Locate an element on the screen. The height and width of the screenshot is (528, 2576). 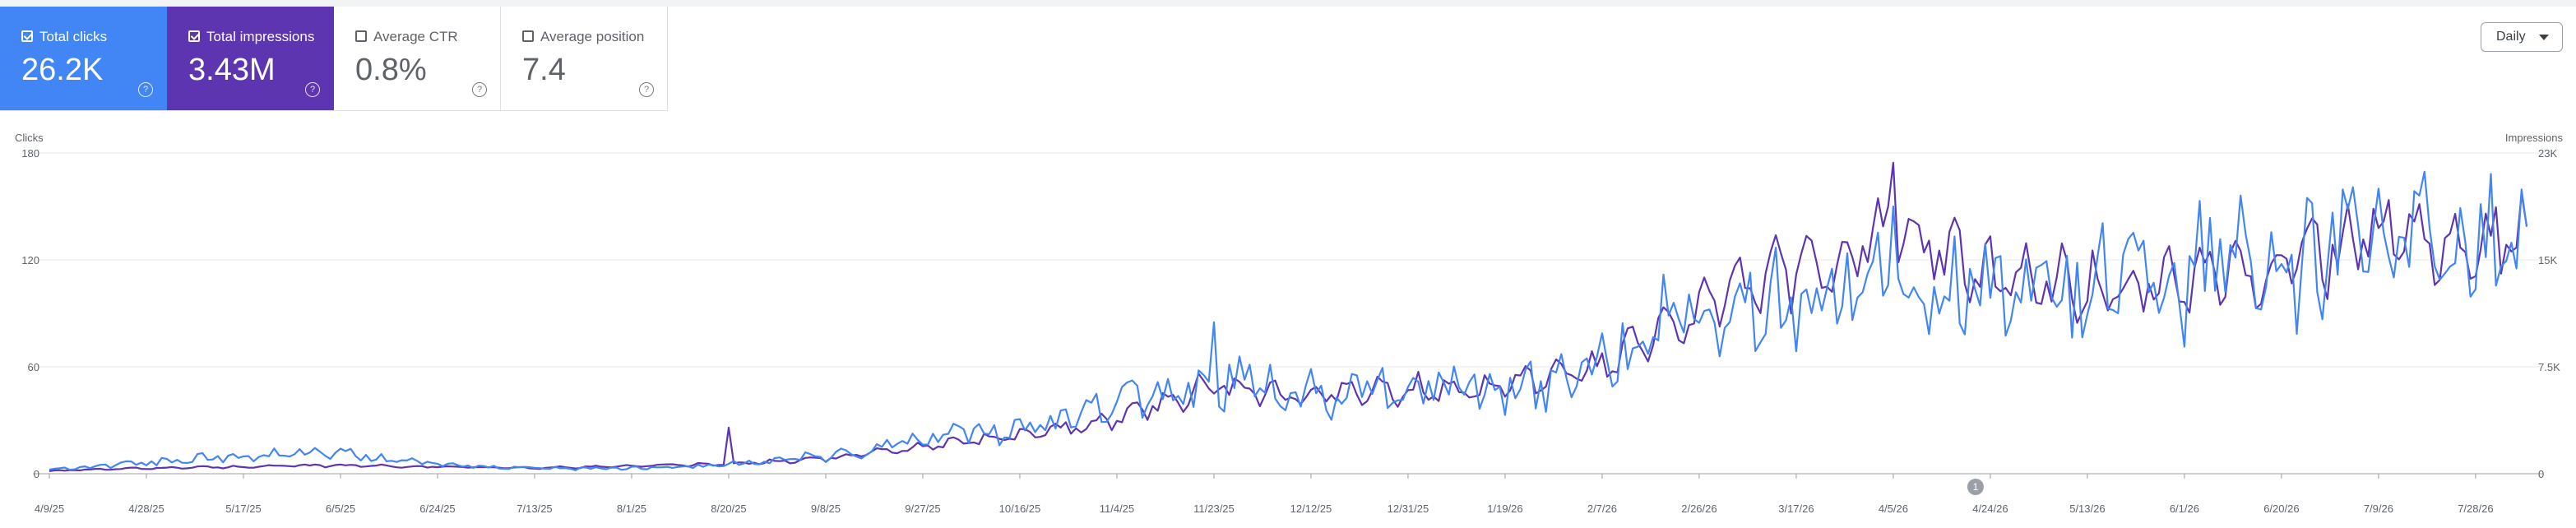
granularity-dropdown: Daily is located at coordinates (2522, 37).